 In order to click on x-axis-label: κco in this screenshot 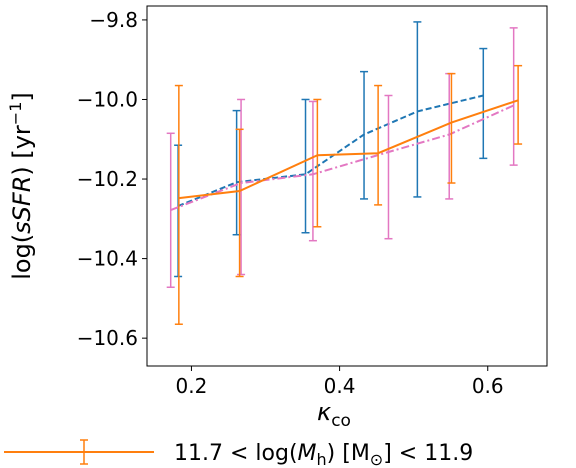, I will do `click(334, 414)`.